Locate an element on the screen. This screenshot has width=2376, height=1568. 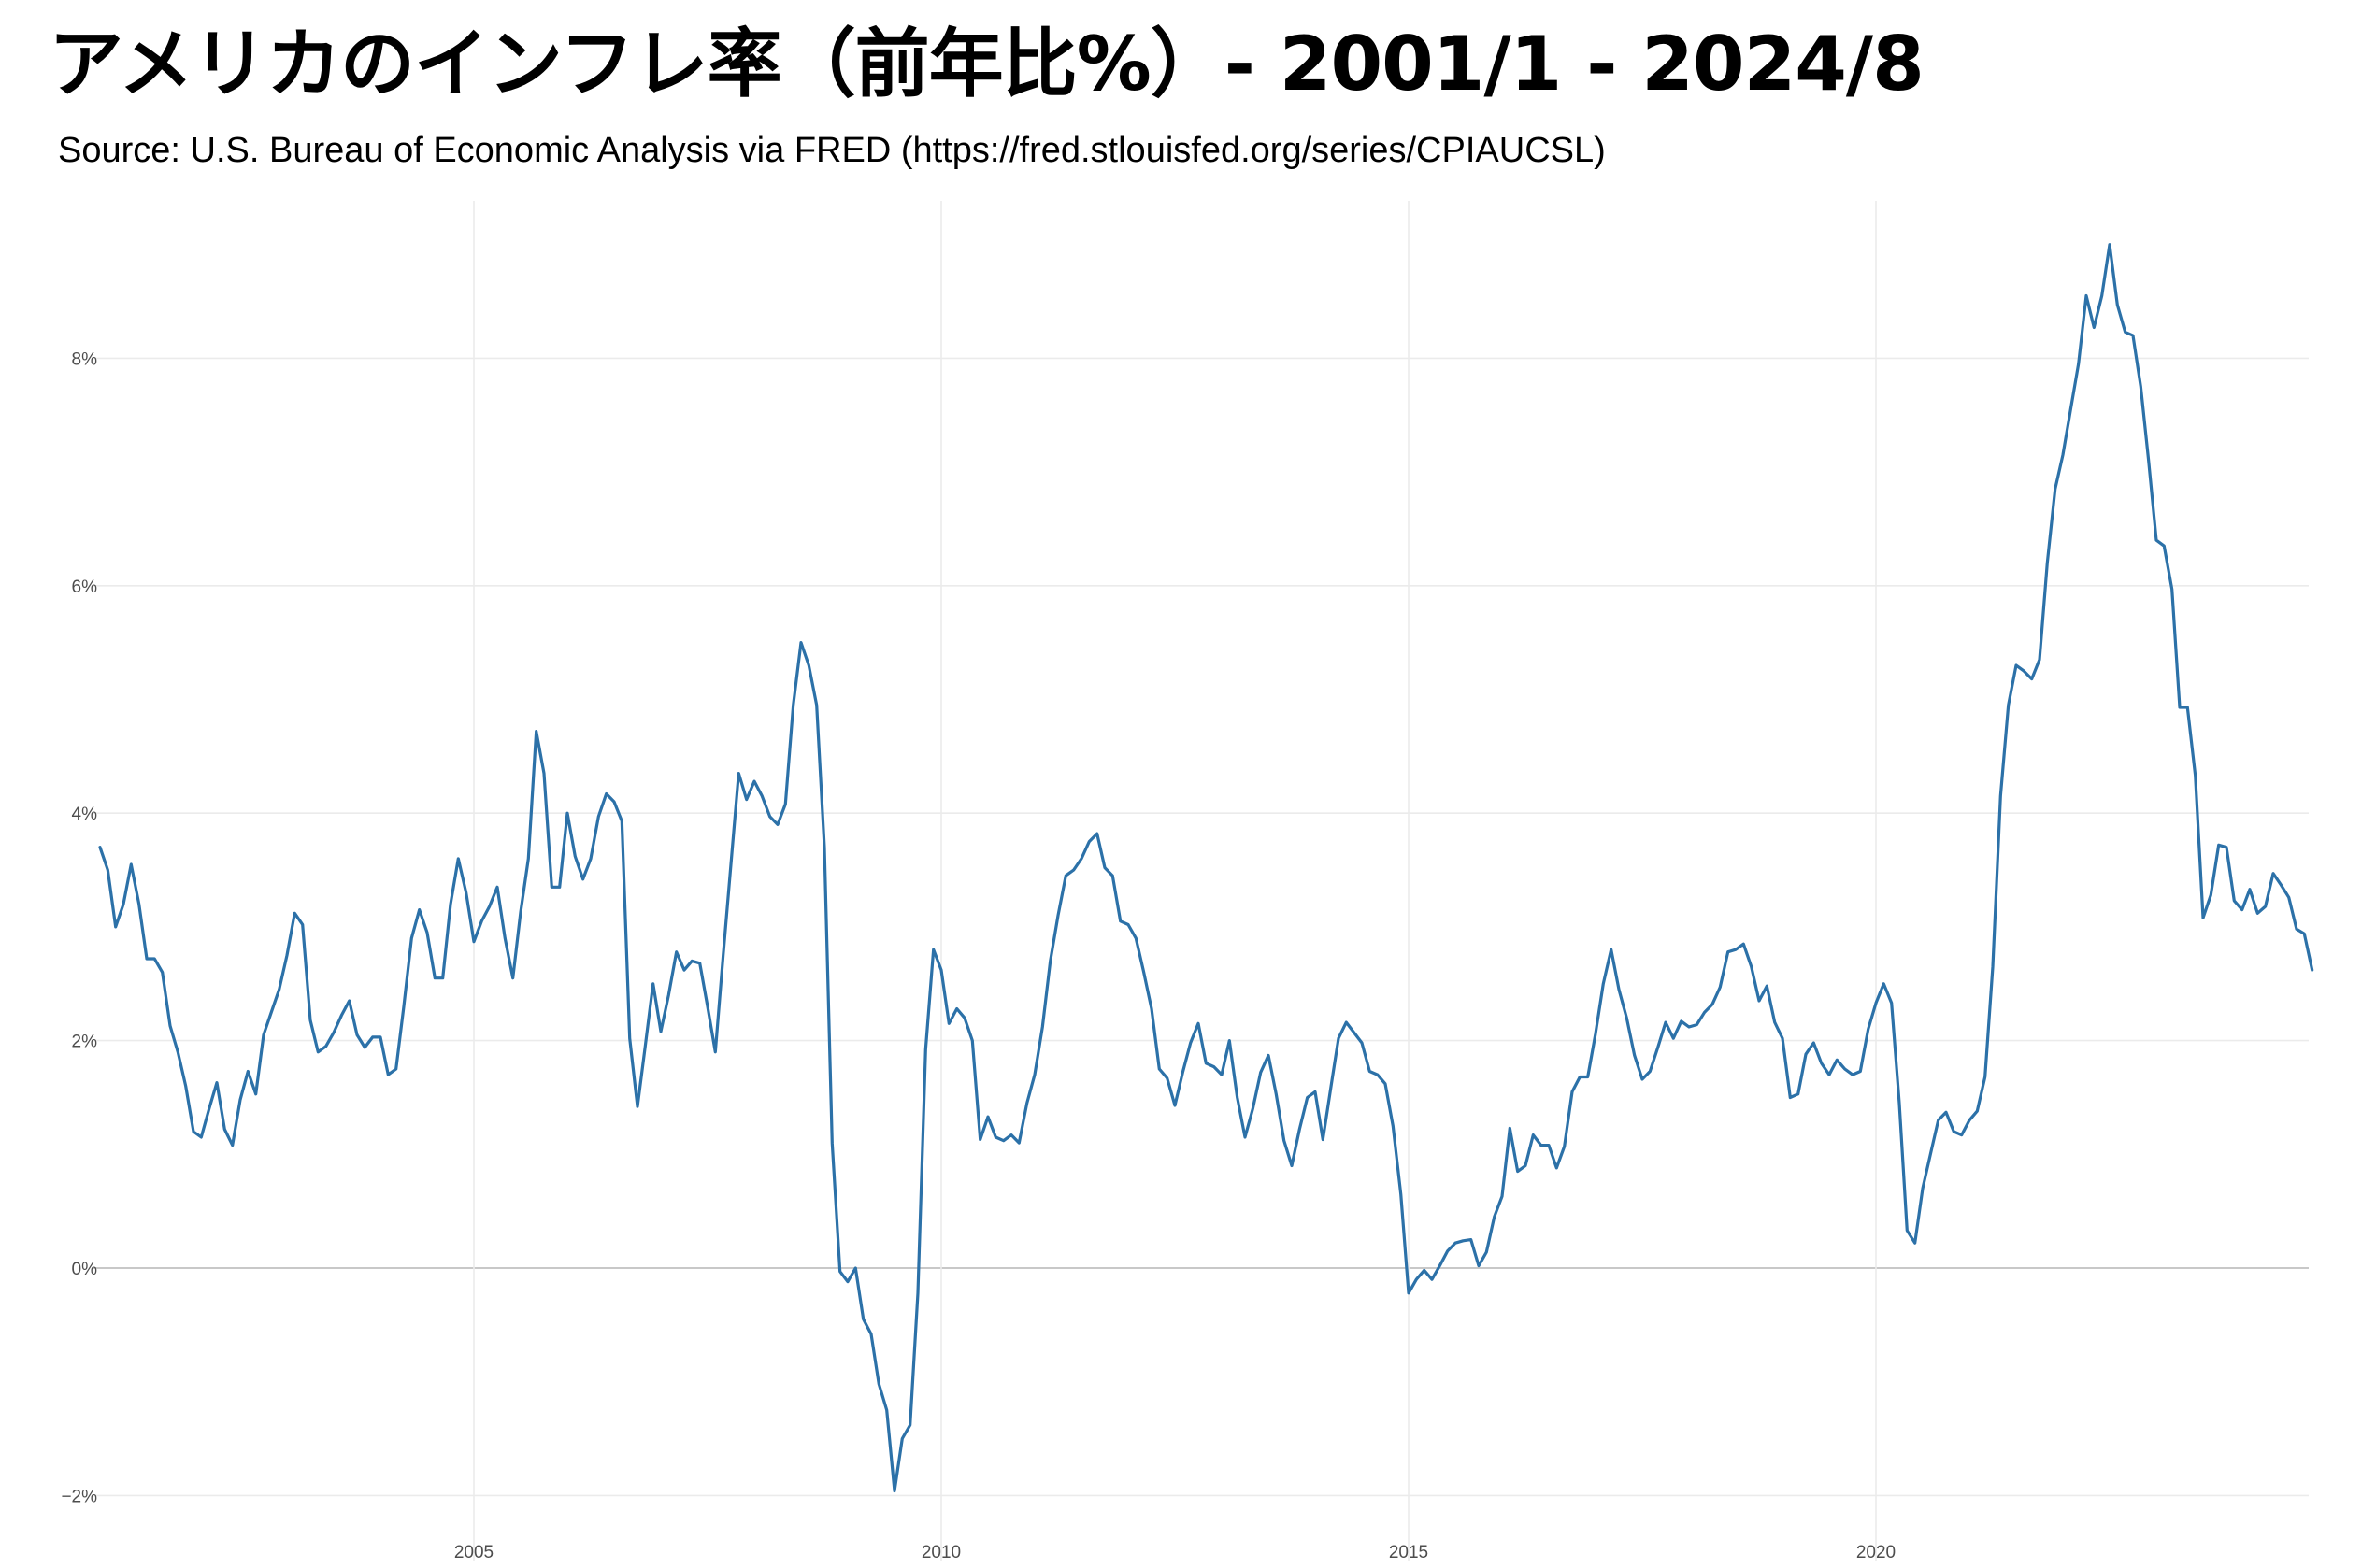
y-tick-label: 2% is located at coordinates (85, 1042).